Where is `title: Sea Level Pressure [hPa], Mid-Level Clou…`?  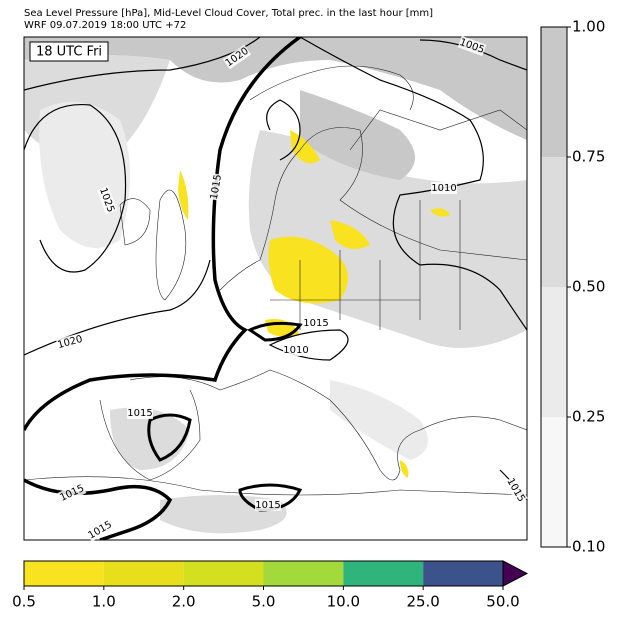
title: Sea Level Pressure [hPa], Mid-Level Clou… is located at coordinates (228, 13).